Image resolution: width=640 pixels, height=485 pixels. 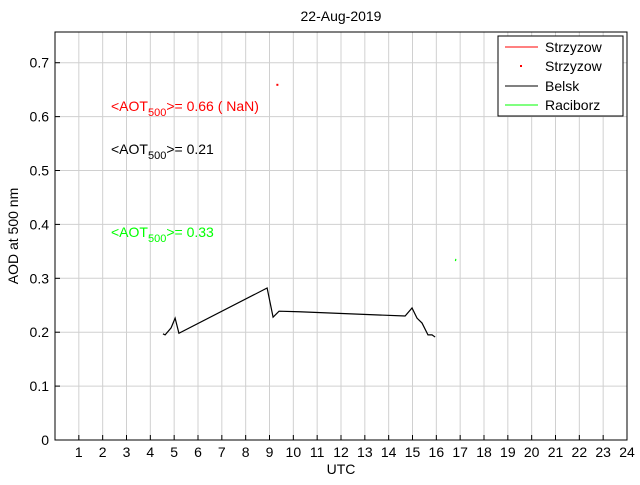 I want to click on x-tick-label: 24, so click(x=627, y=452).